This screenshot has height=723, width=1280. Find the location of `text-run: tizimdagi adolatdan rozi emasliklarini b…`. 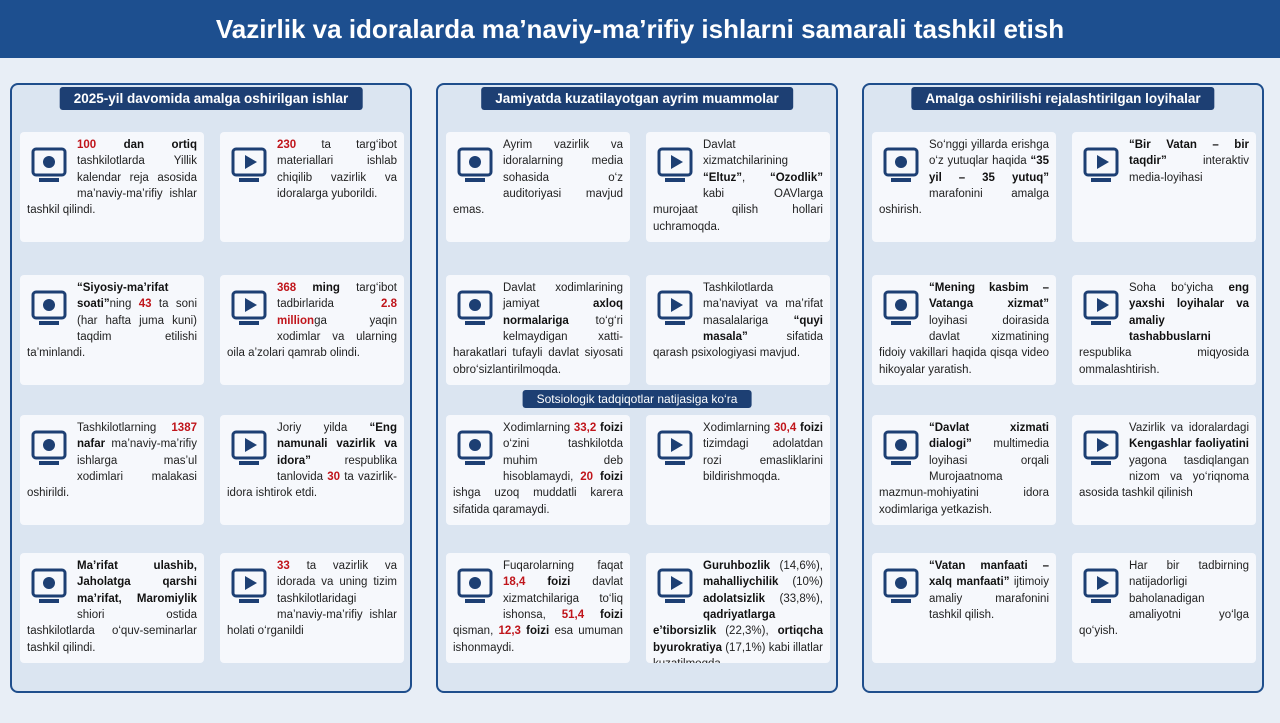

text-run: tizimdagi adolatdan rozi emasliklarini b… is located at coordinates (763, 460).